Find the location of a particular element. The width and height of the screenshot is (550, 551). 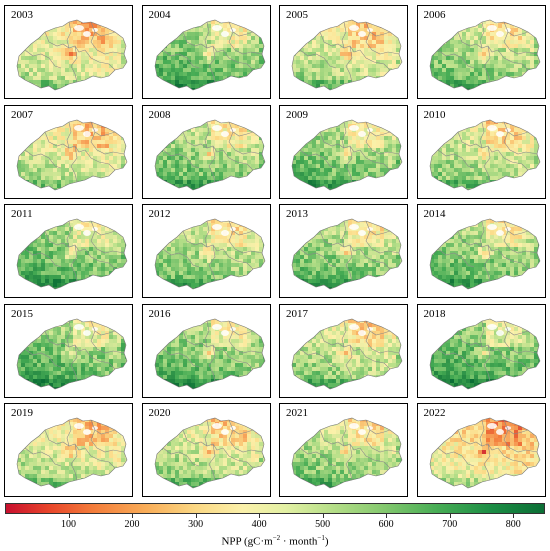

map-panel: 2006 is located at coordinates (481, 52).